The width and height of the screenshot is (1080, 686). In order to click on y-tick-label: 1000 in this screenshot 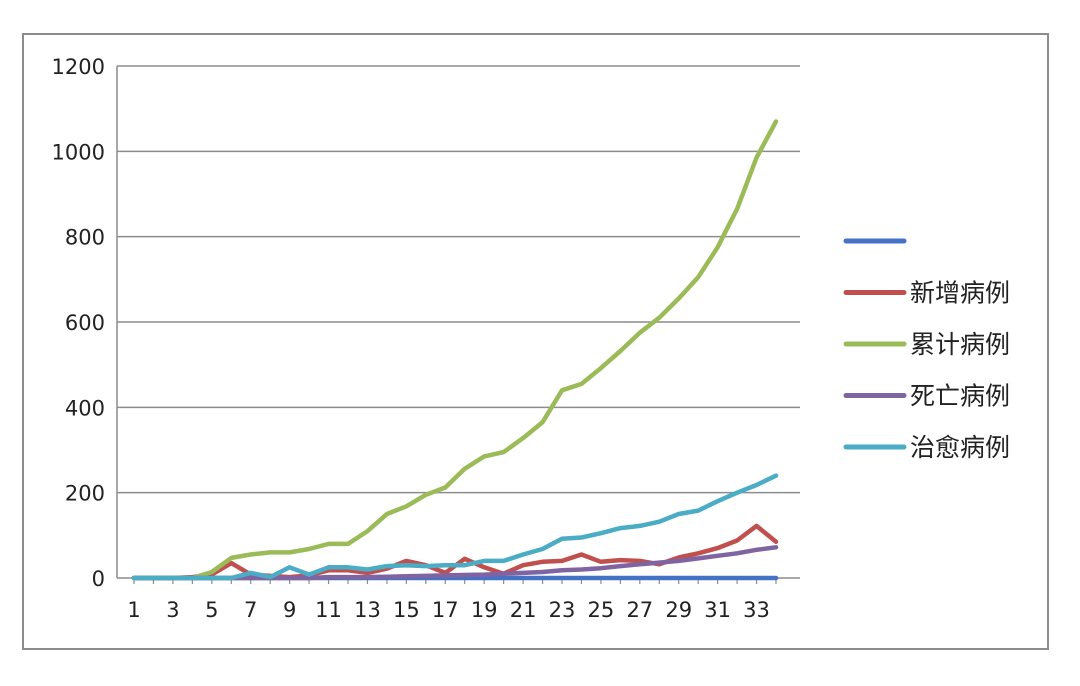, I will do `click(78, 152)`.